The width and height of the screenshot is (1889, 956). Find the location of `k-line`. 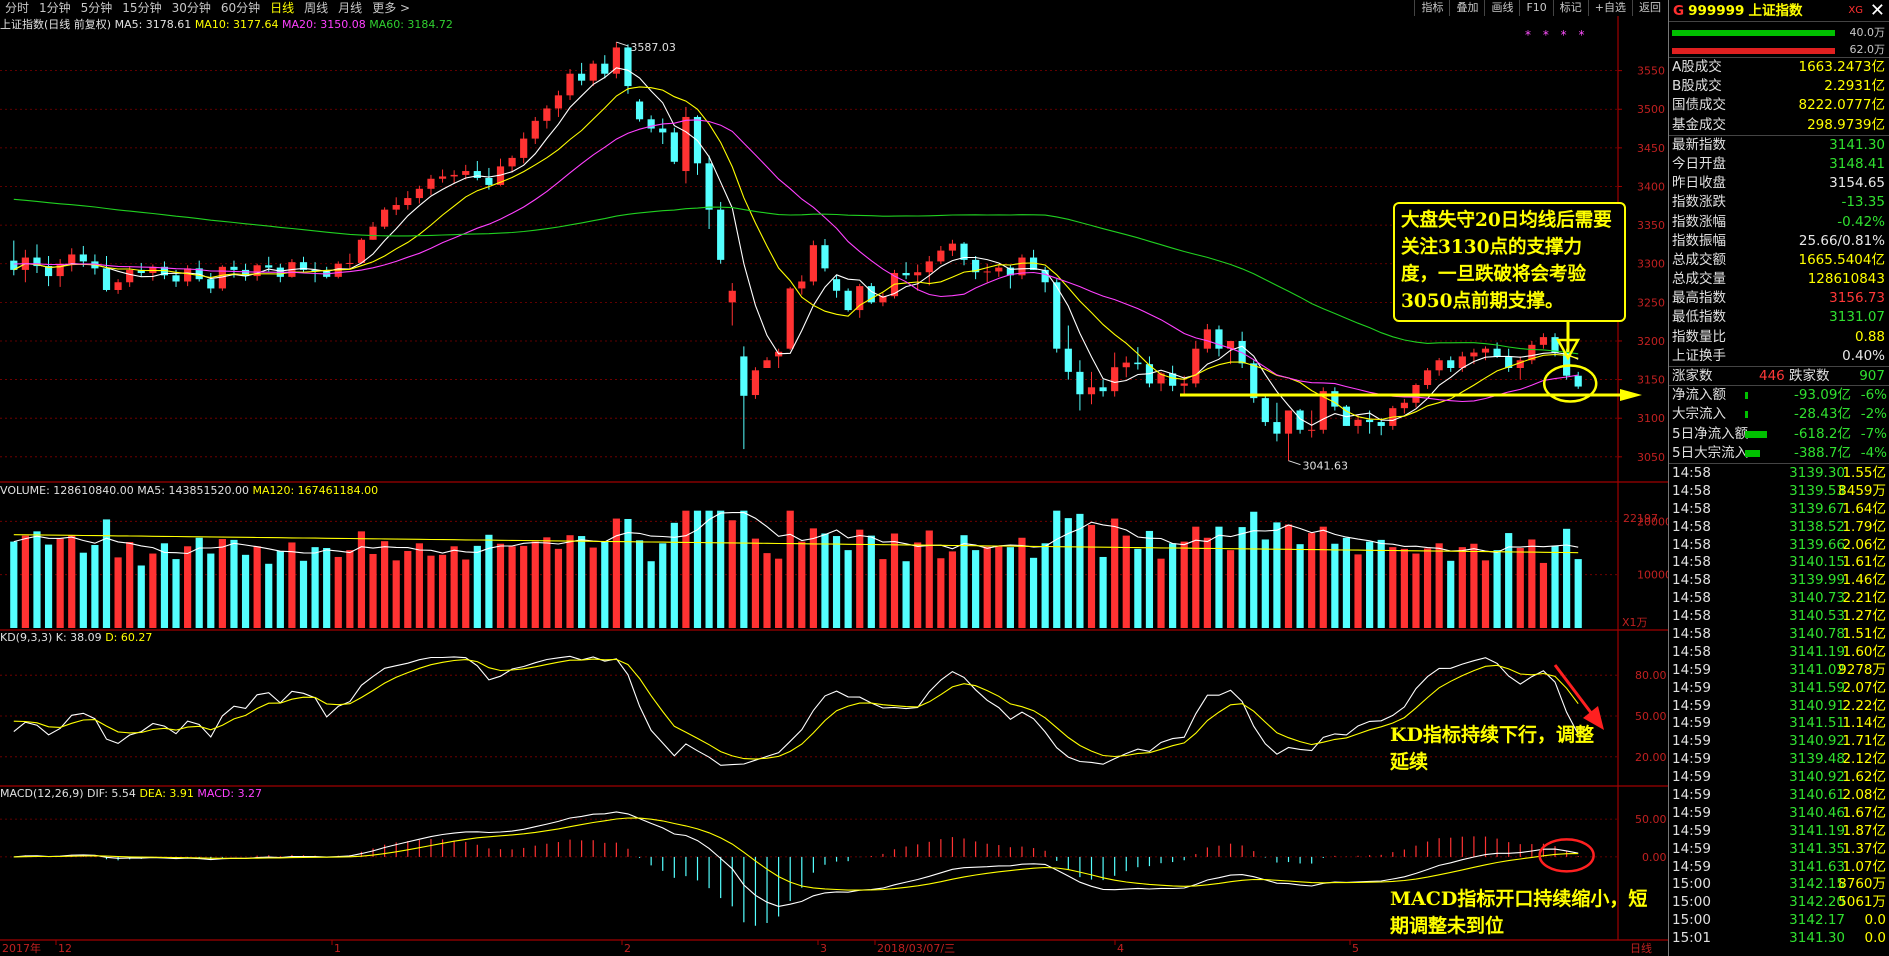

k-line is located at coordinates (796, 710).